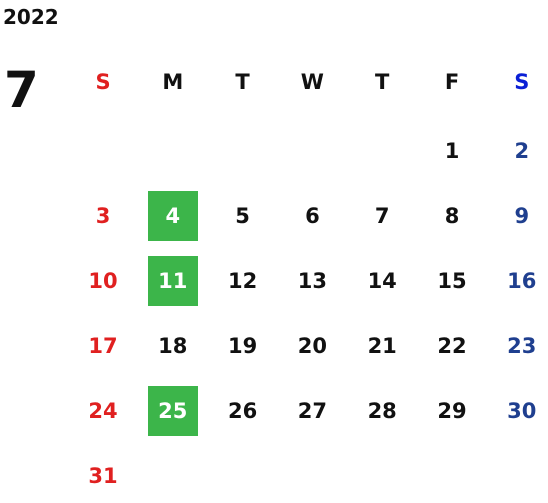 Image resolution: width=548 pixels, height=503 pixels. I want to click on day: 9, so click(522, 216).